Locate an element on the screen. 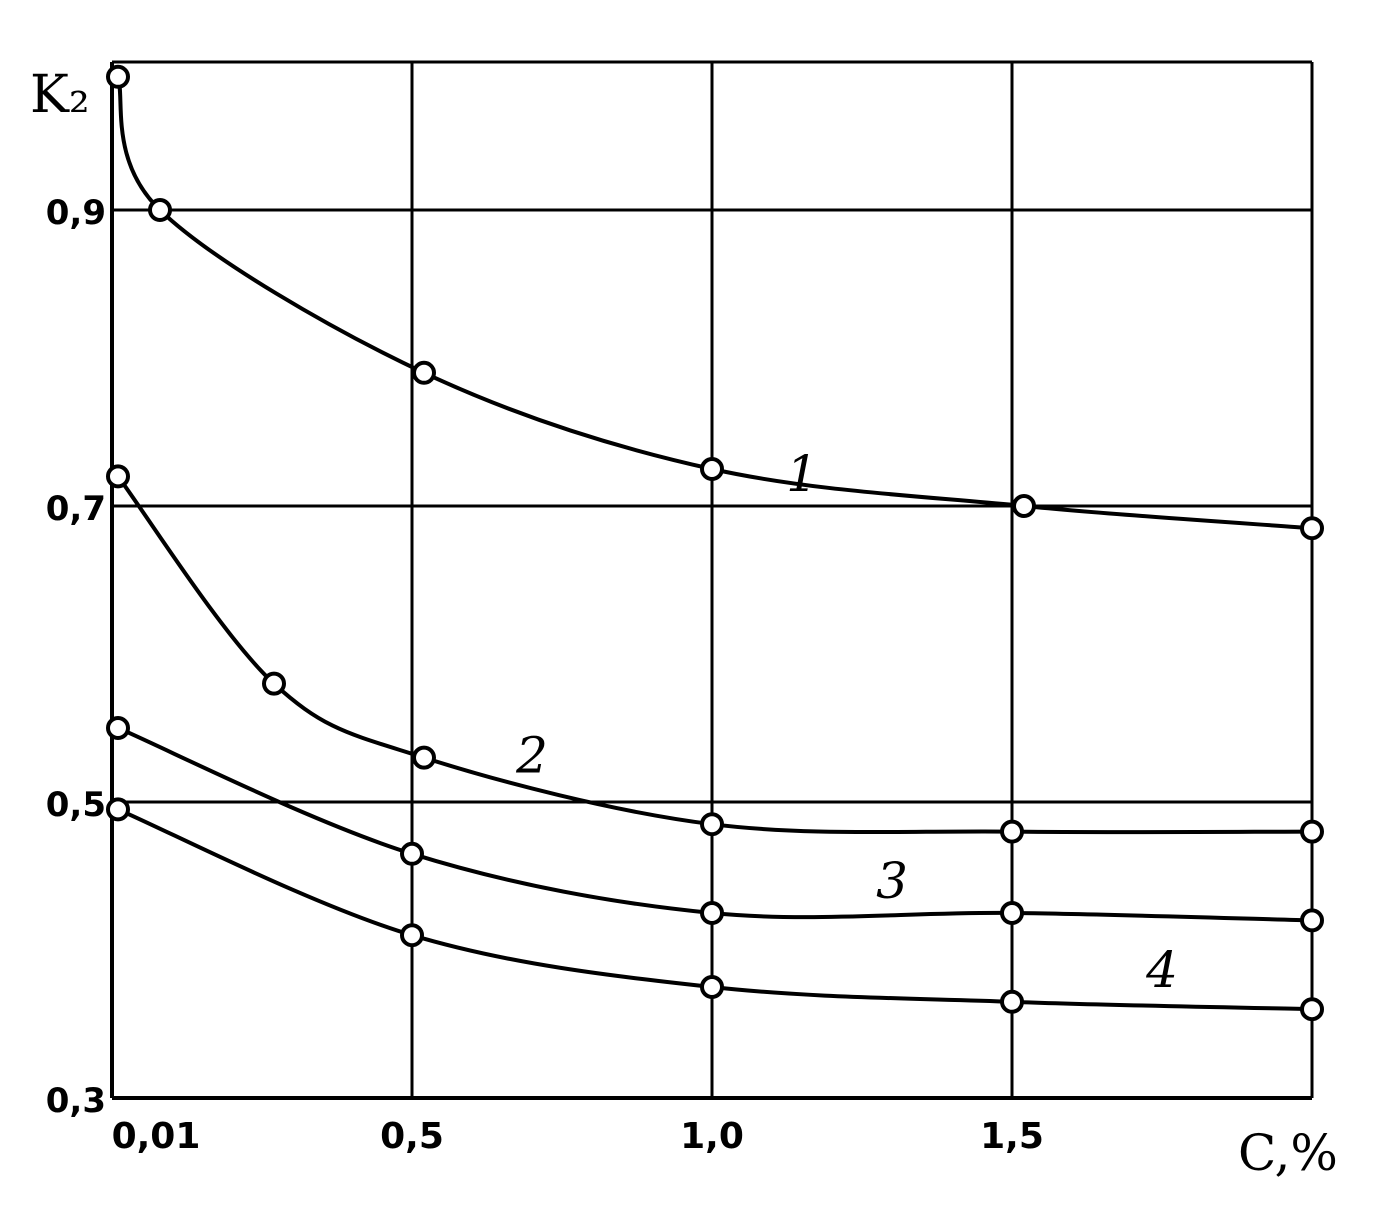 This screenshot has width=1377, height=1213. y-tick-label: 0,7 is located at coordinates (76, 509).